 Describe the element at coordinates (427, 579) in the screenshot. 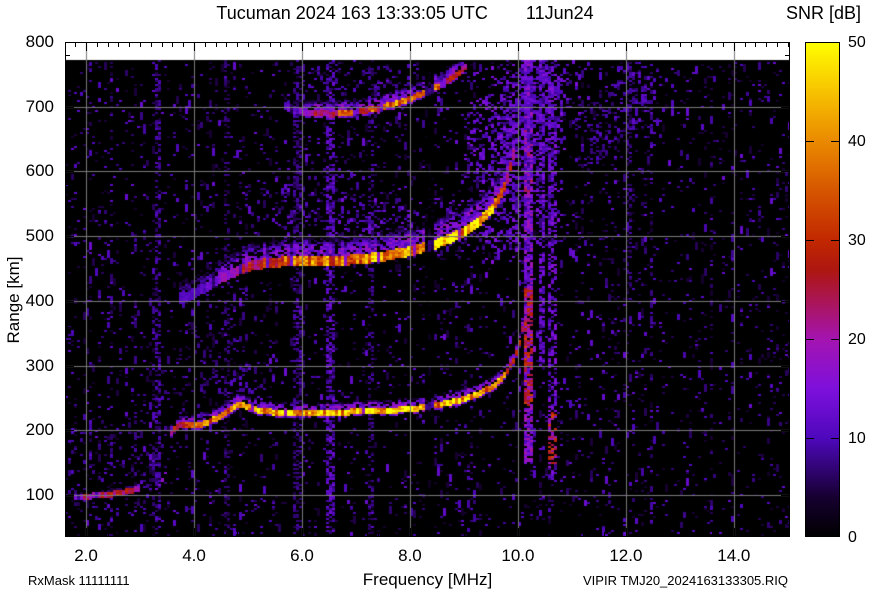

I see `x-axis-label: Frequency [MHz]` at that location.